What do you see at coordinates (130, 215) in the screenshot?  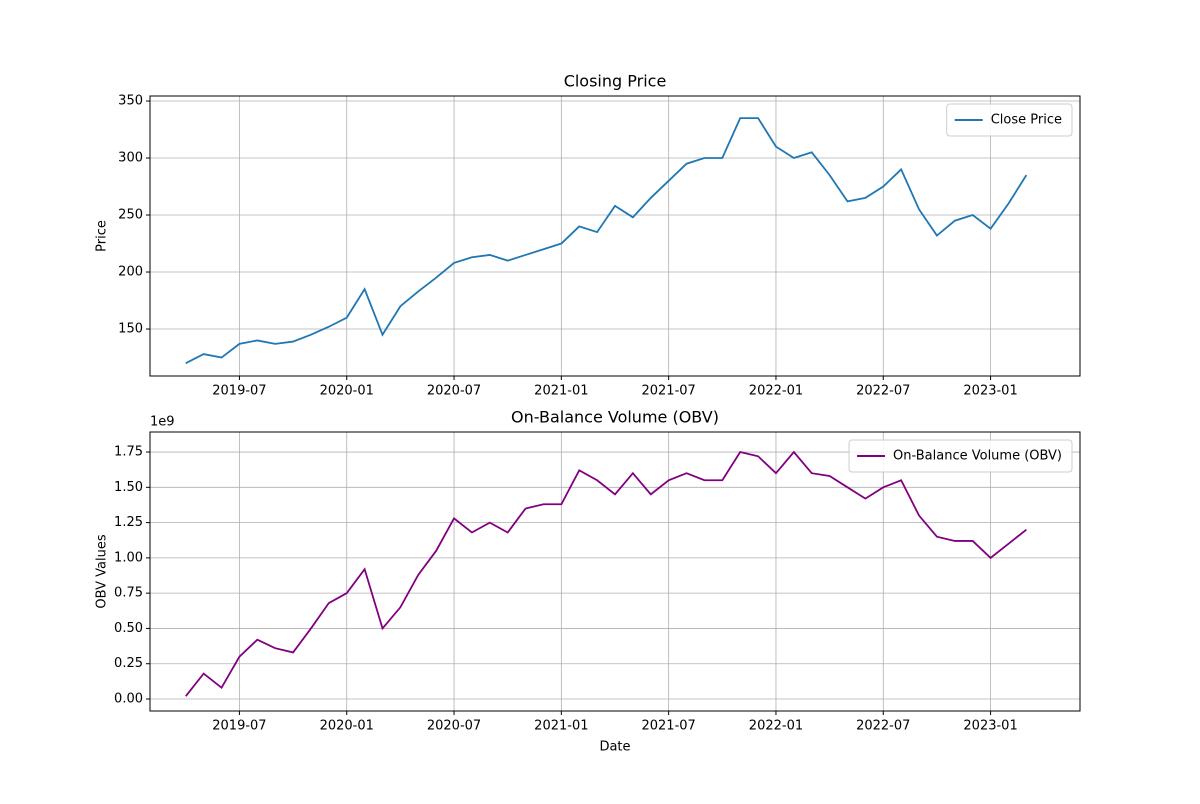 I see `y-tick-label: 250` at bounding box center [130, 215].